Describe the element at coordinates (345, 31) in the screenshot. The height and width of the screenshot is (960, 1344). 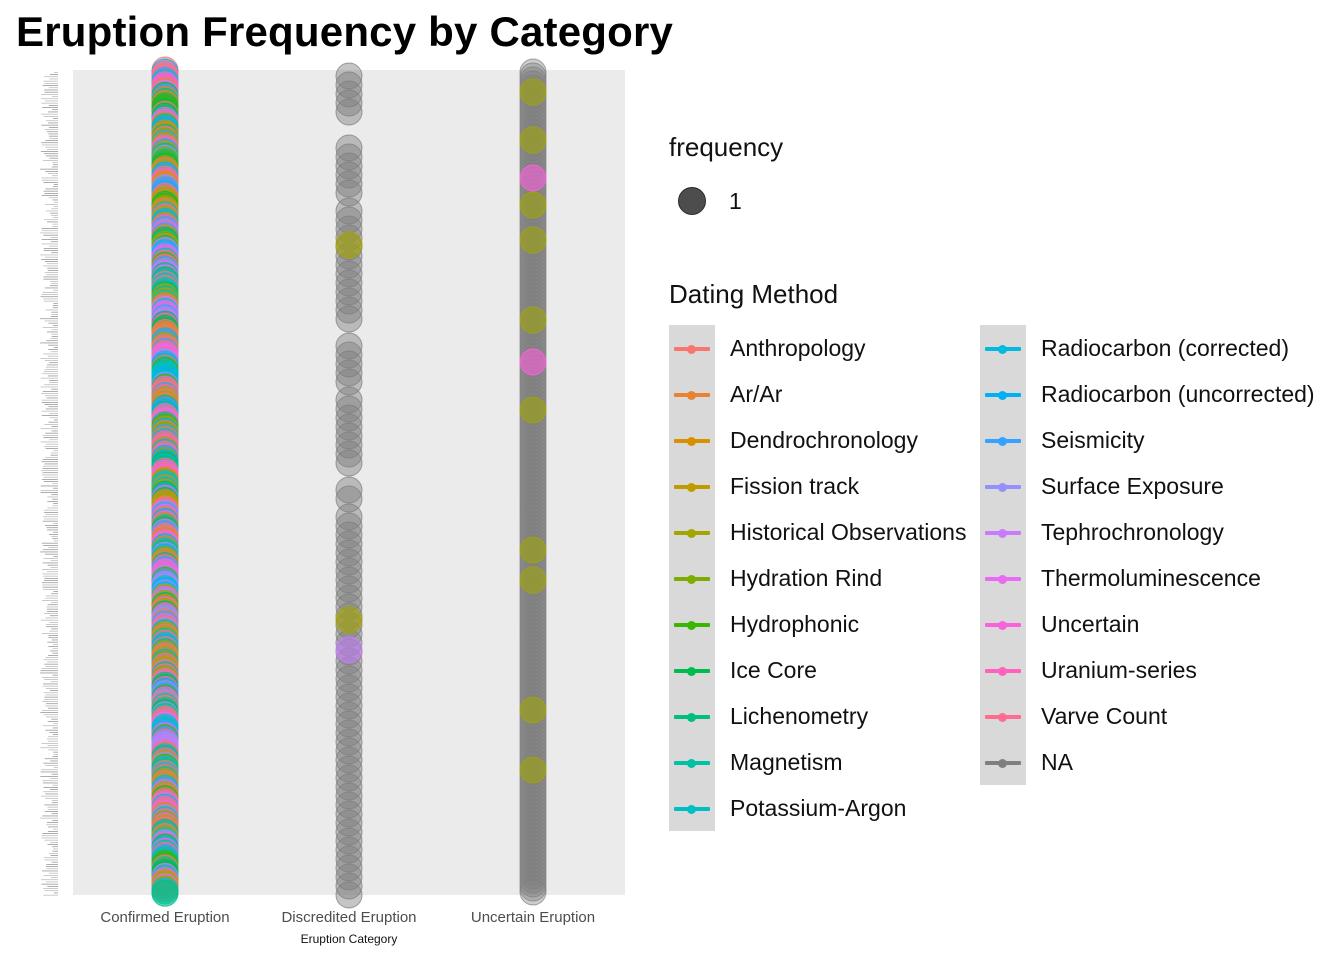
I see `chart-title: Eruption Frequency by Category` at that location.